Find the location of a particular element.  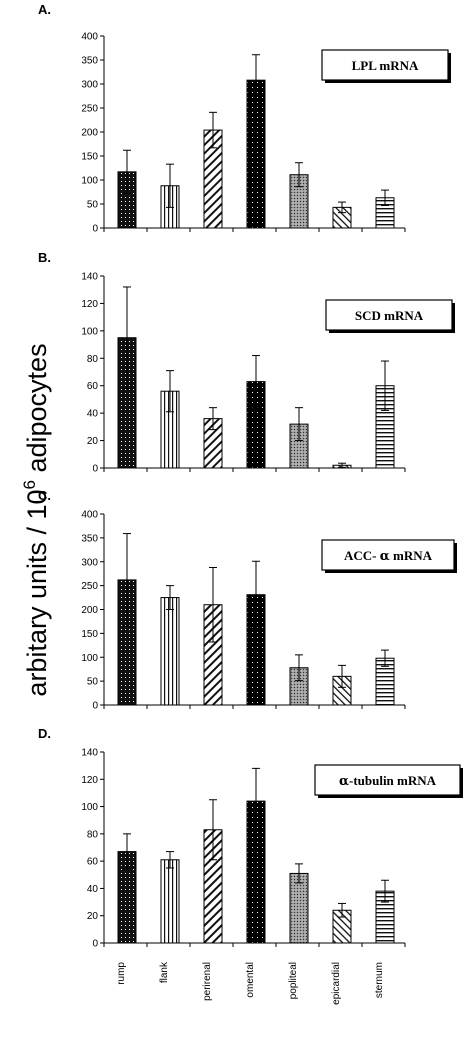

mrna-label: SCD mRNA is located at coordinates (389, 315).